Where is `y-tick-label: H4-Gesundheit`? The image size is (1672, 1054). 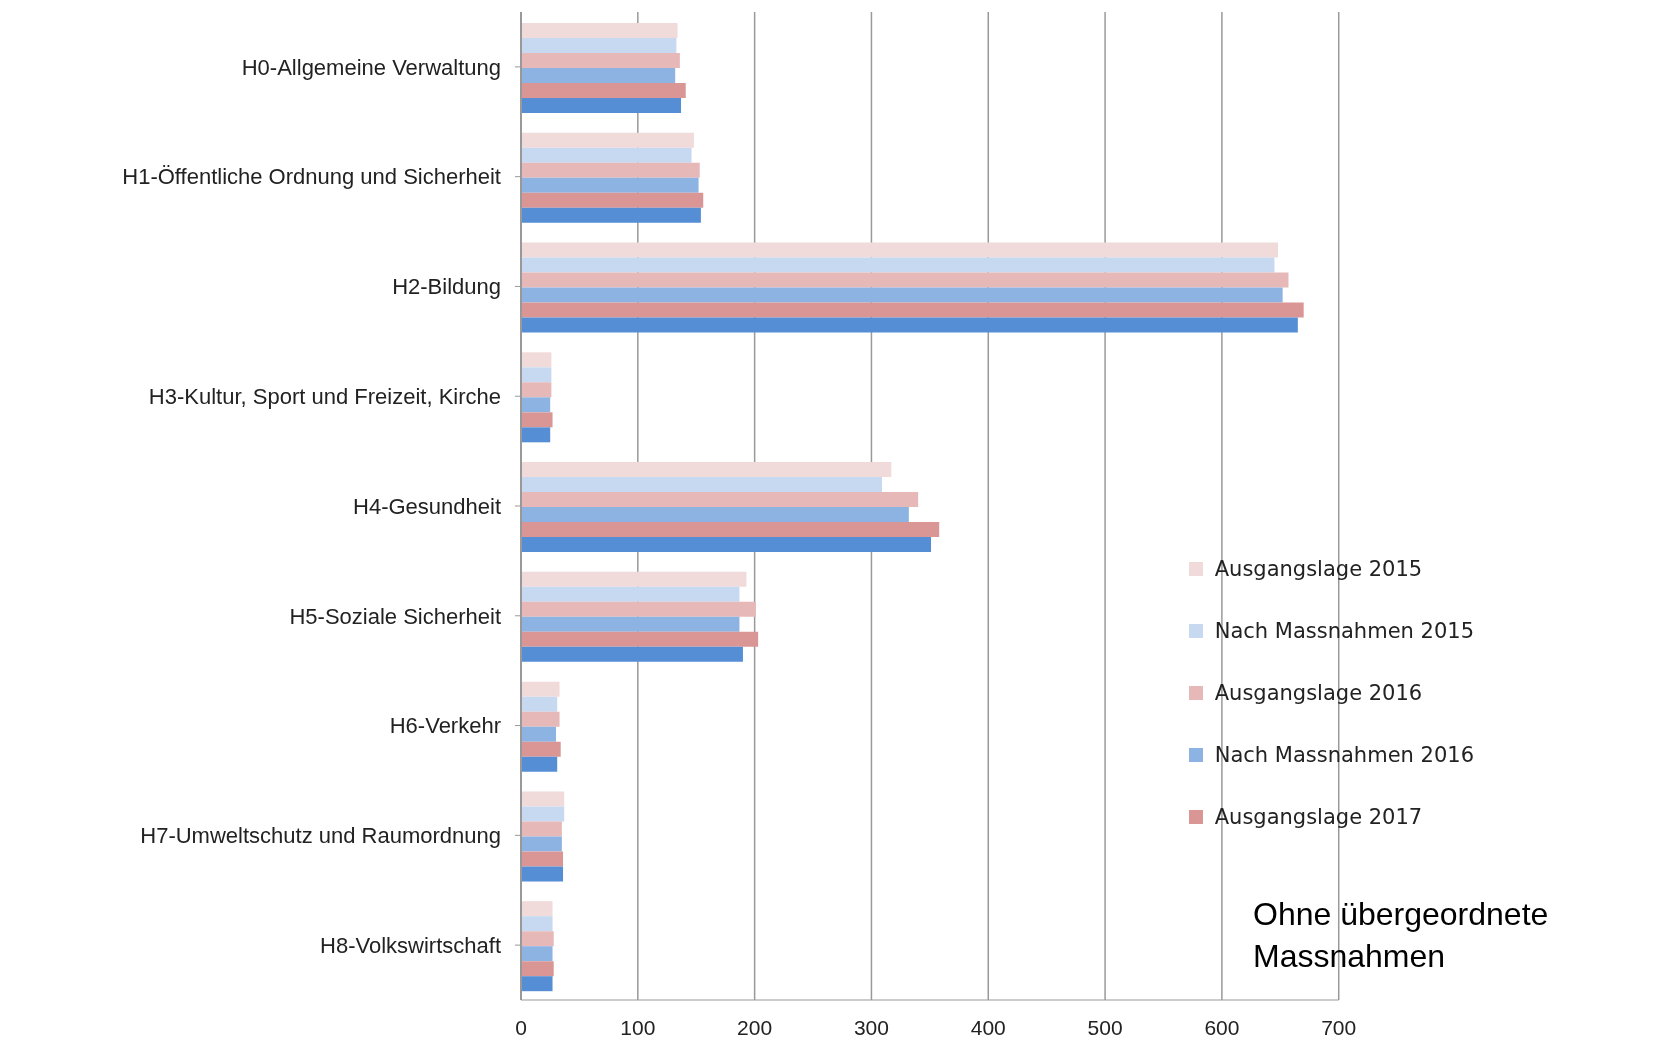
y-tick-label: H4-Gesundheit is located at coordinates (427, 506).